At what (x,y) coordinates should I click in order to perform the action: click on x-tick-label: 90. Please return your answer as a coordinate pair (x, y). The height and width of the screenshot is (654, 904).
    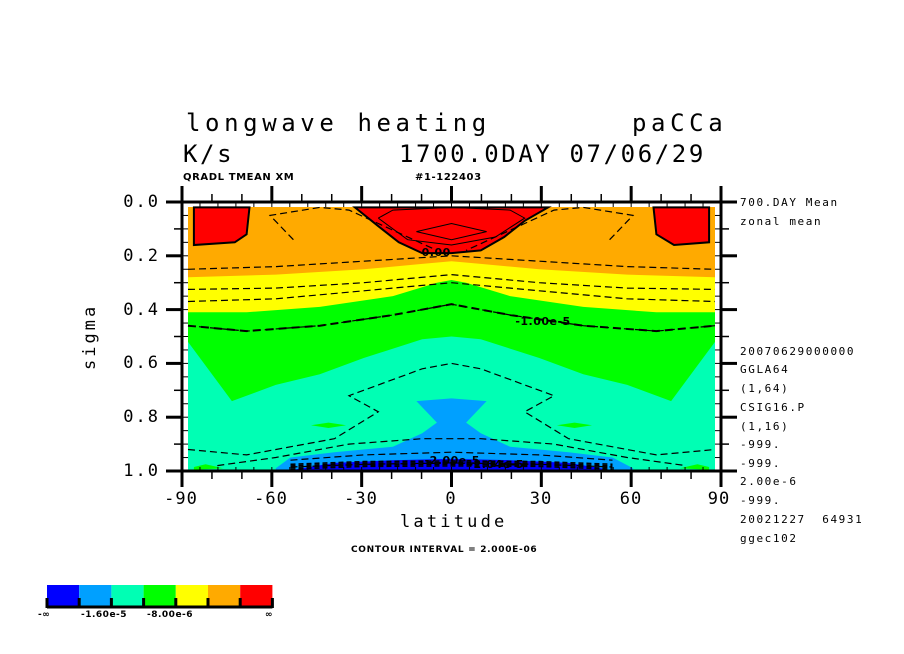
    Looking at the image, I should click on (719, 499).